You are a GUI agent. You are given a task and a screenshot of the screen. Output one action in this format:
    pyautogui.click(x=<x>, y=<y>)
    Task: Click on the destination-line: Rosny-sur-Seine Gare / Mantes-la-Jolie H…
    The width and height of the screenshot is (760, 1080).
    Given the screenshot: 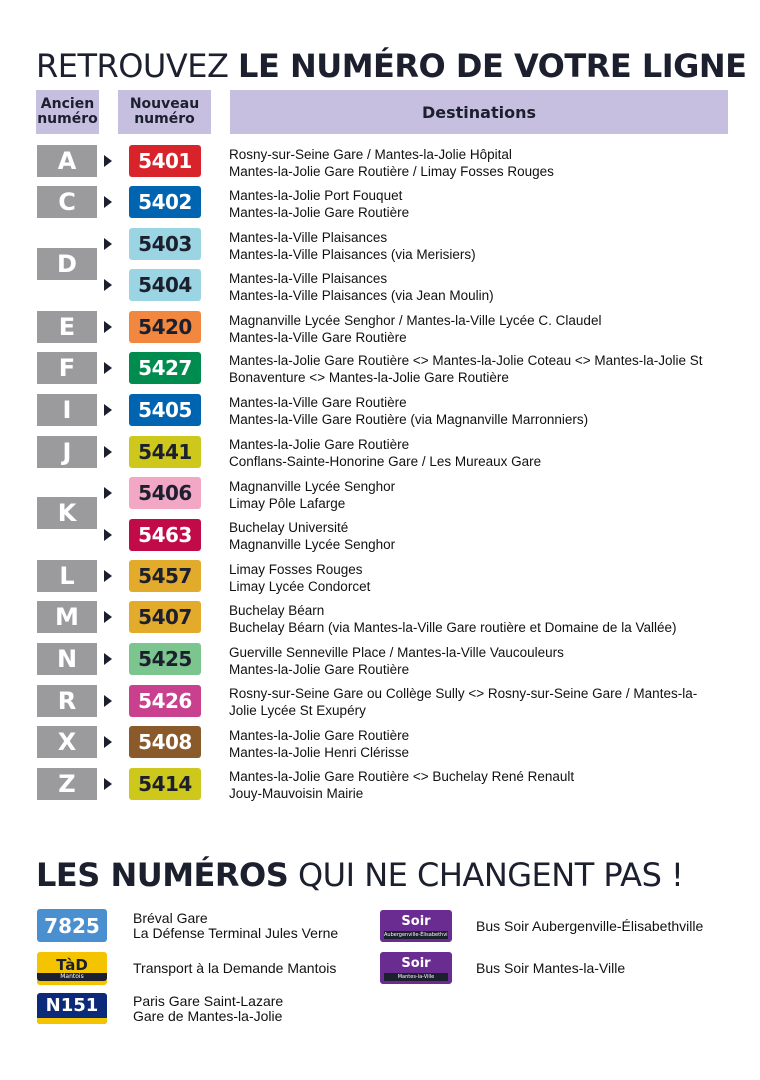 What is the action you would take?
    pyautogui.click(x=370, y=154)
    